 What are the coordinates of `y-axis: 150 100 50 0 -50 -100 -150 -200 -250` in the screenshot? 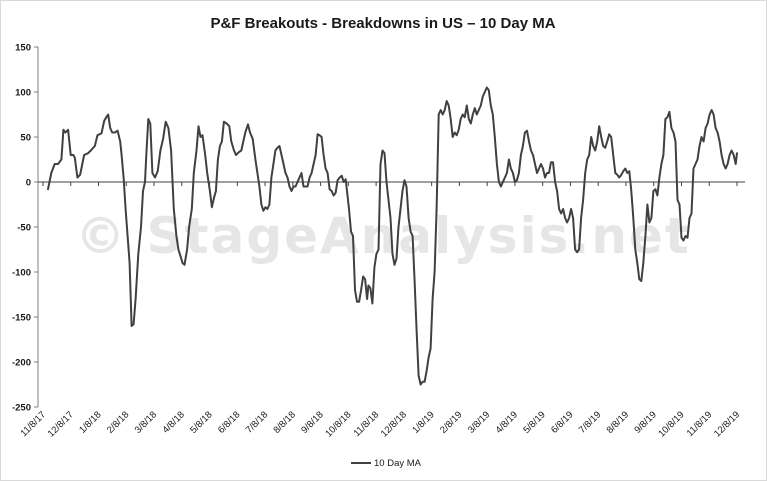 It's located at (25, 228).